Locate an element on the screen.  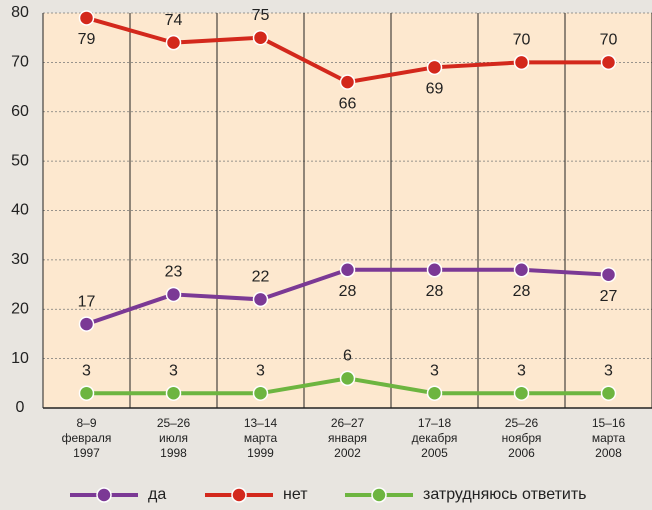
data-label: 79 is located at coordinates (87, 39).